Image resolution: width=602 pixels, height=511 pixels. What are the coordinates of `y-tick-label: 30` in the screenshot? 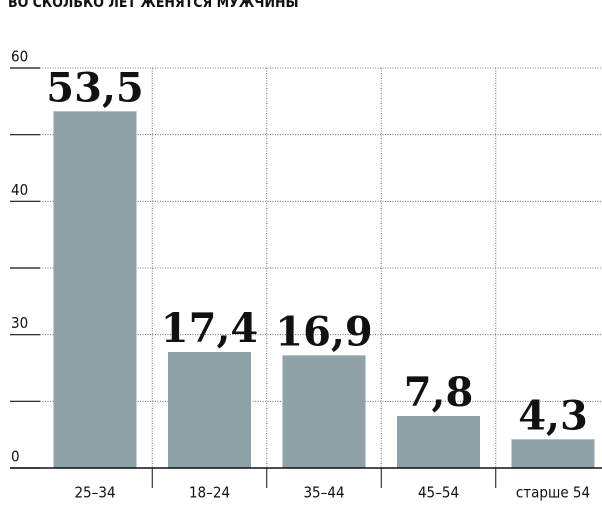 It's located at (19, 323).